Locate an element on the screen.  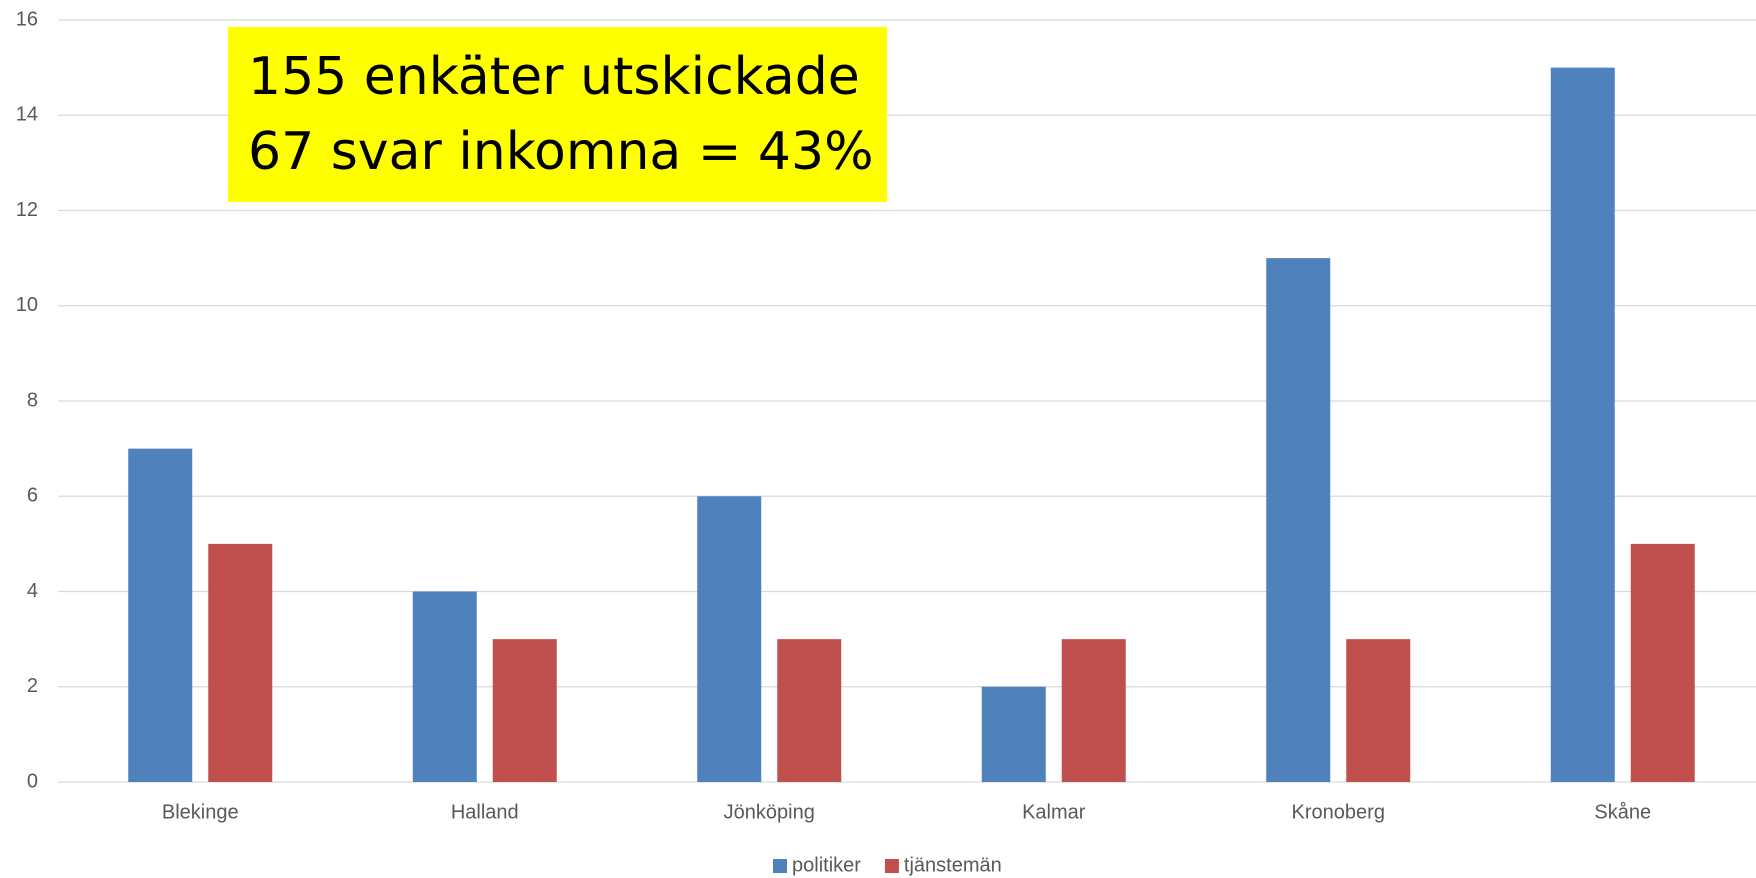
x-tick-label: Kronoberg is located at coordinates (1338, 812).